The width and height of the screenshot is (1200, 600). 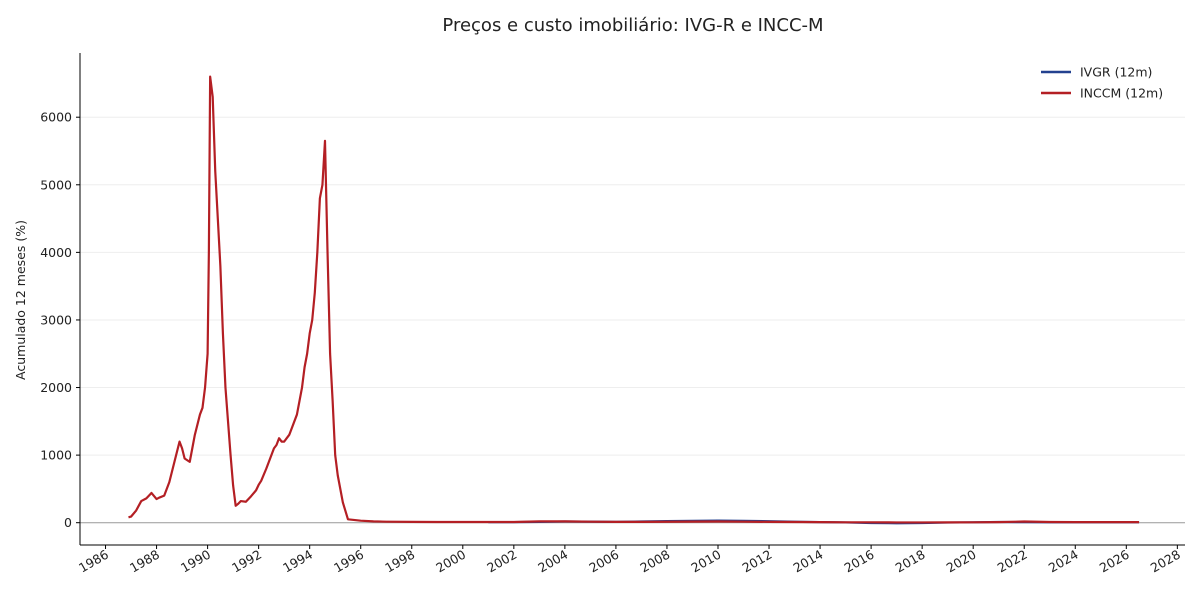 What do you see at coordinates (246, 561) in the screenshot?
I see `x-tick-label-3: 1992` at bounding box center [246, 561].